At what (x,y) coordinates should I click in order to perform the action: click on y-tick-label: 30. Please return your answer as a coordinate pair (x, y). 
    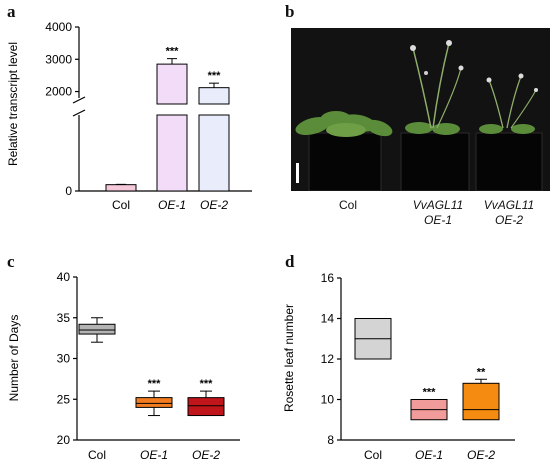
    Looking at the image, I should click on (64, 359).